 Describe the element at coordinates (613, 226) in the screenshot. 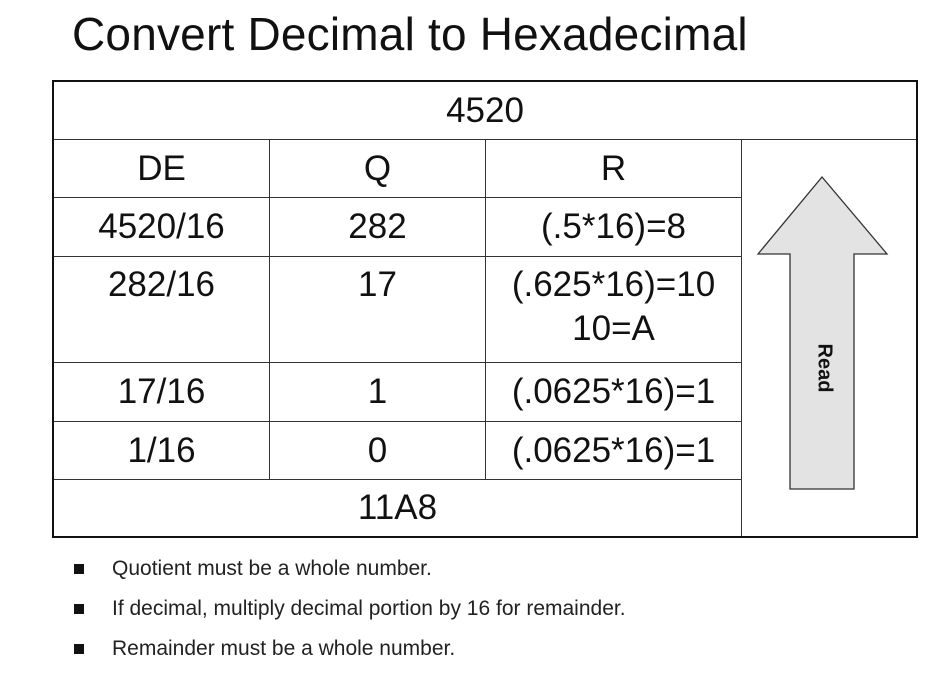

I see `row-1-r: (.5*16)=8` at that location.